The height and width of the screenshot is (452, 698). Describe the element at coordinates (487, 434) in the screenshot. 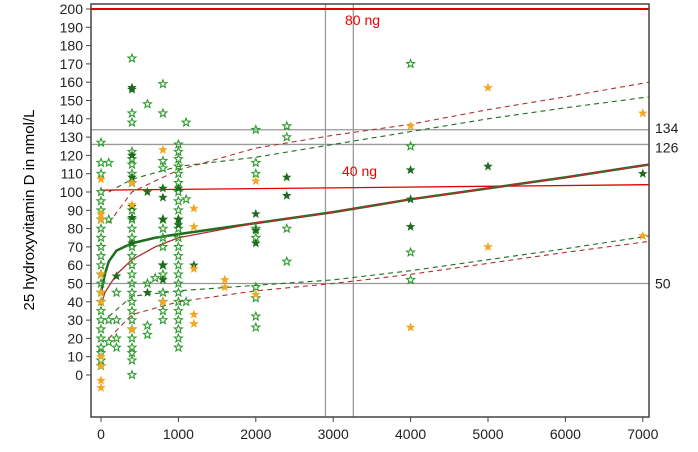

I see `x-tick-label: 5000` at that location.